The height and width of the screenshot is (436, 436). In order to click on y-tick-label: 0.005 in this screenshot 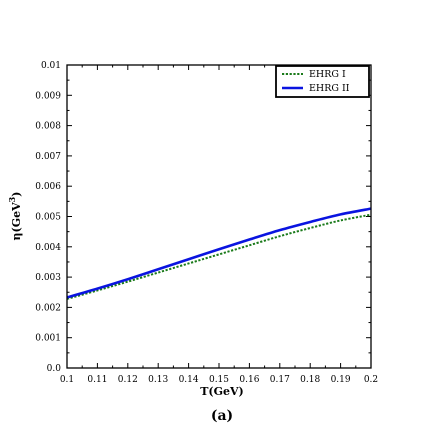, I will do `click(48, 218)`.